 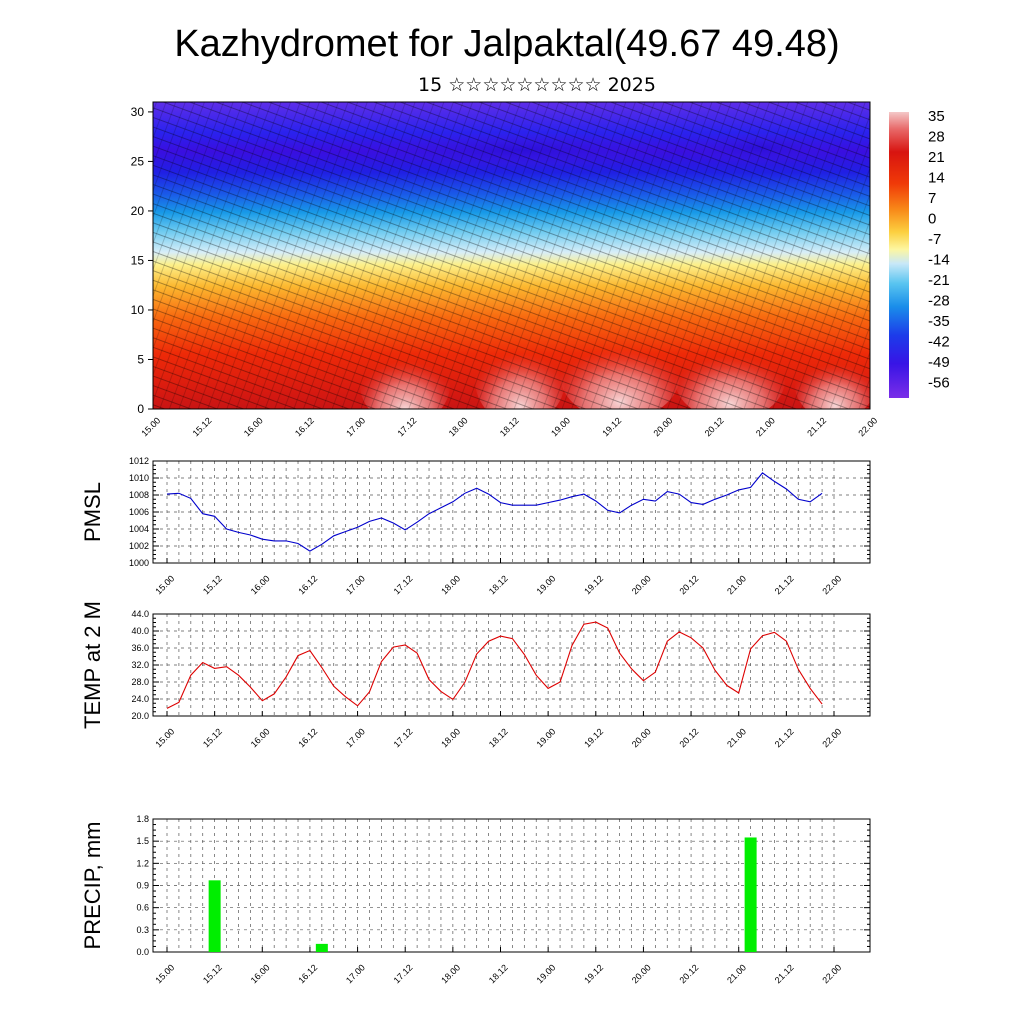 What do you see at coordinates (139, 512) in the screenshot?
I see `y-tick-label: 1006` at bounding box center [139, 512].